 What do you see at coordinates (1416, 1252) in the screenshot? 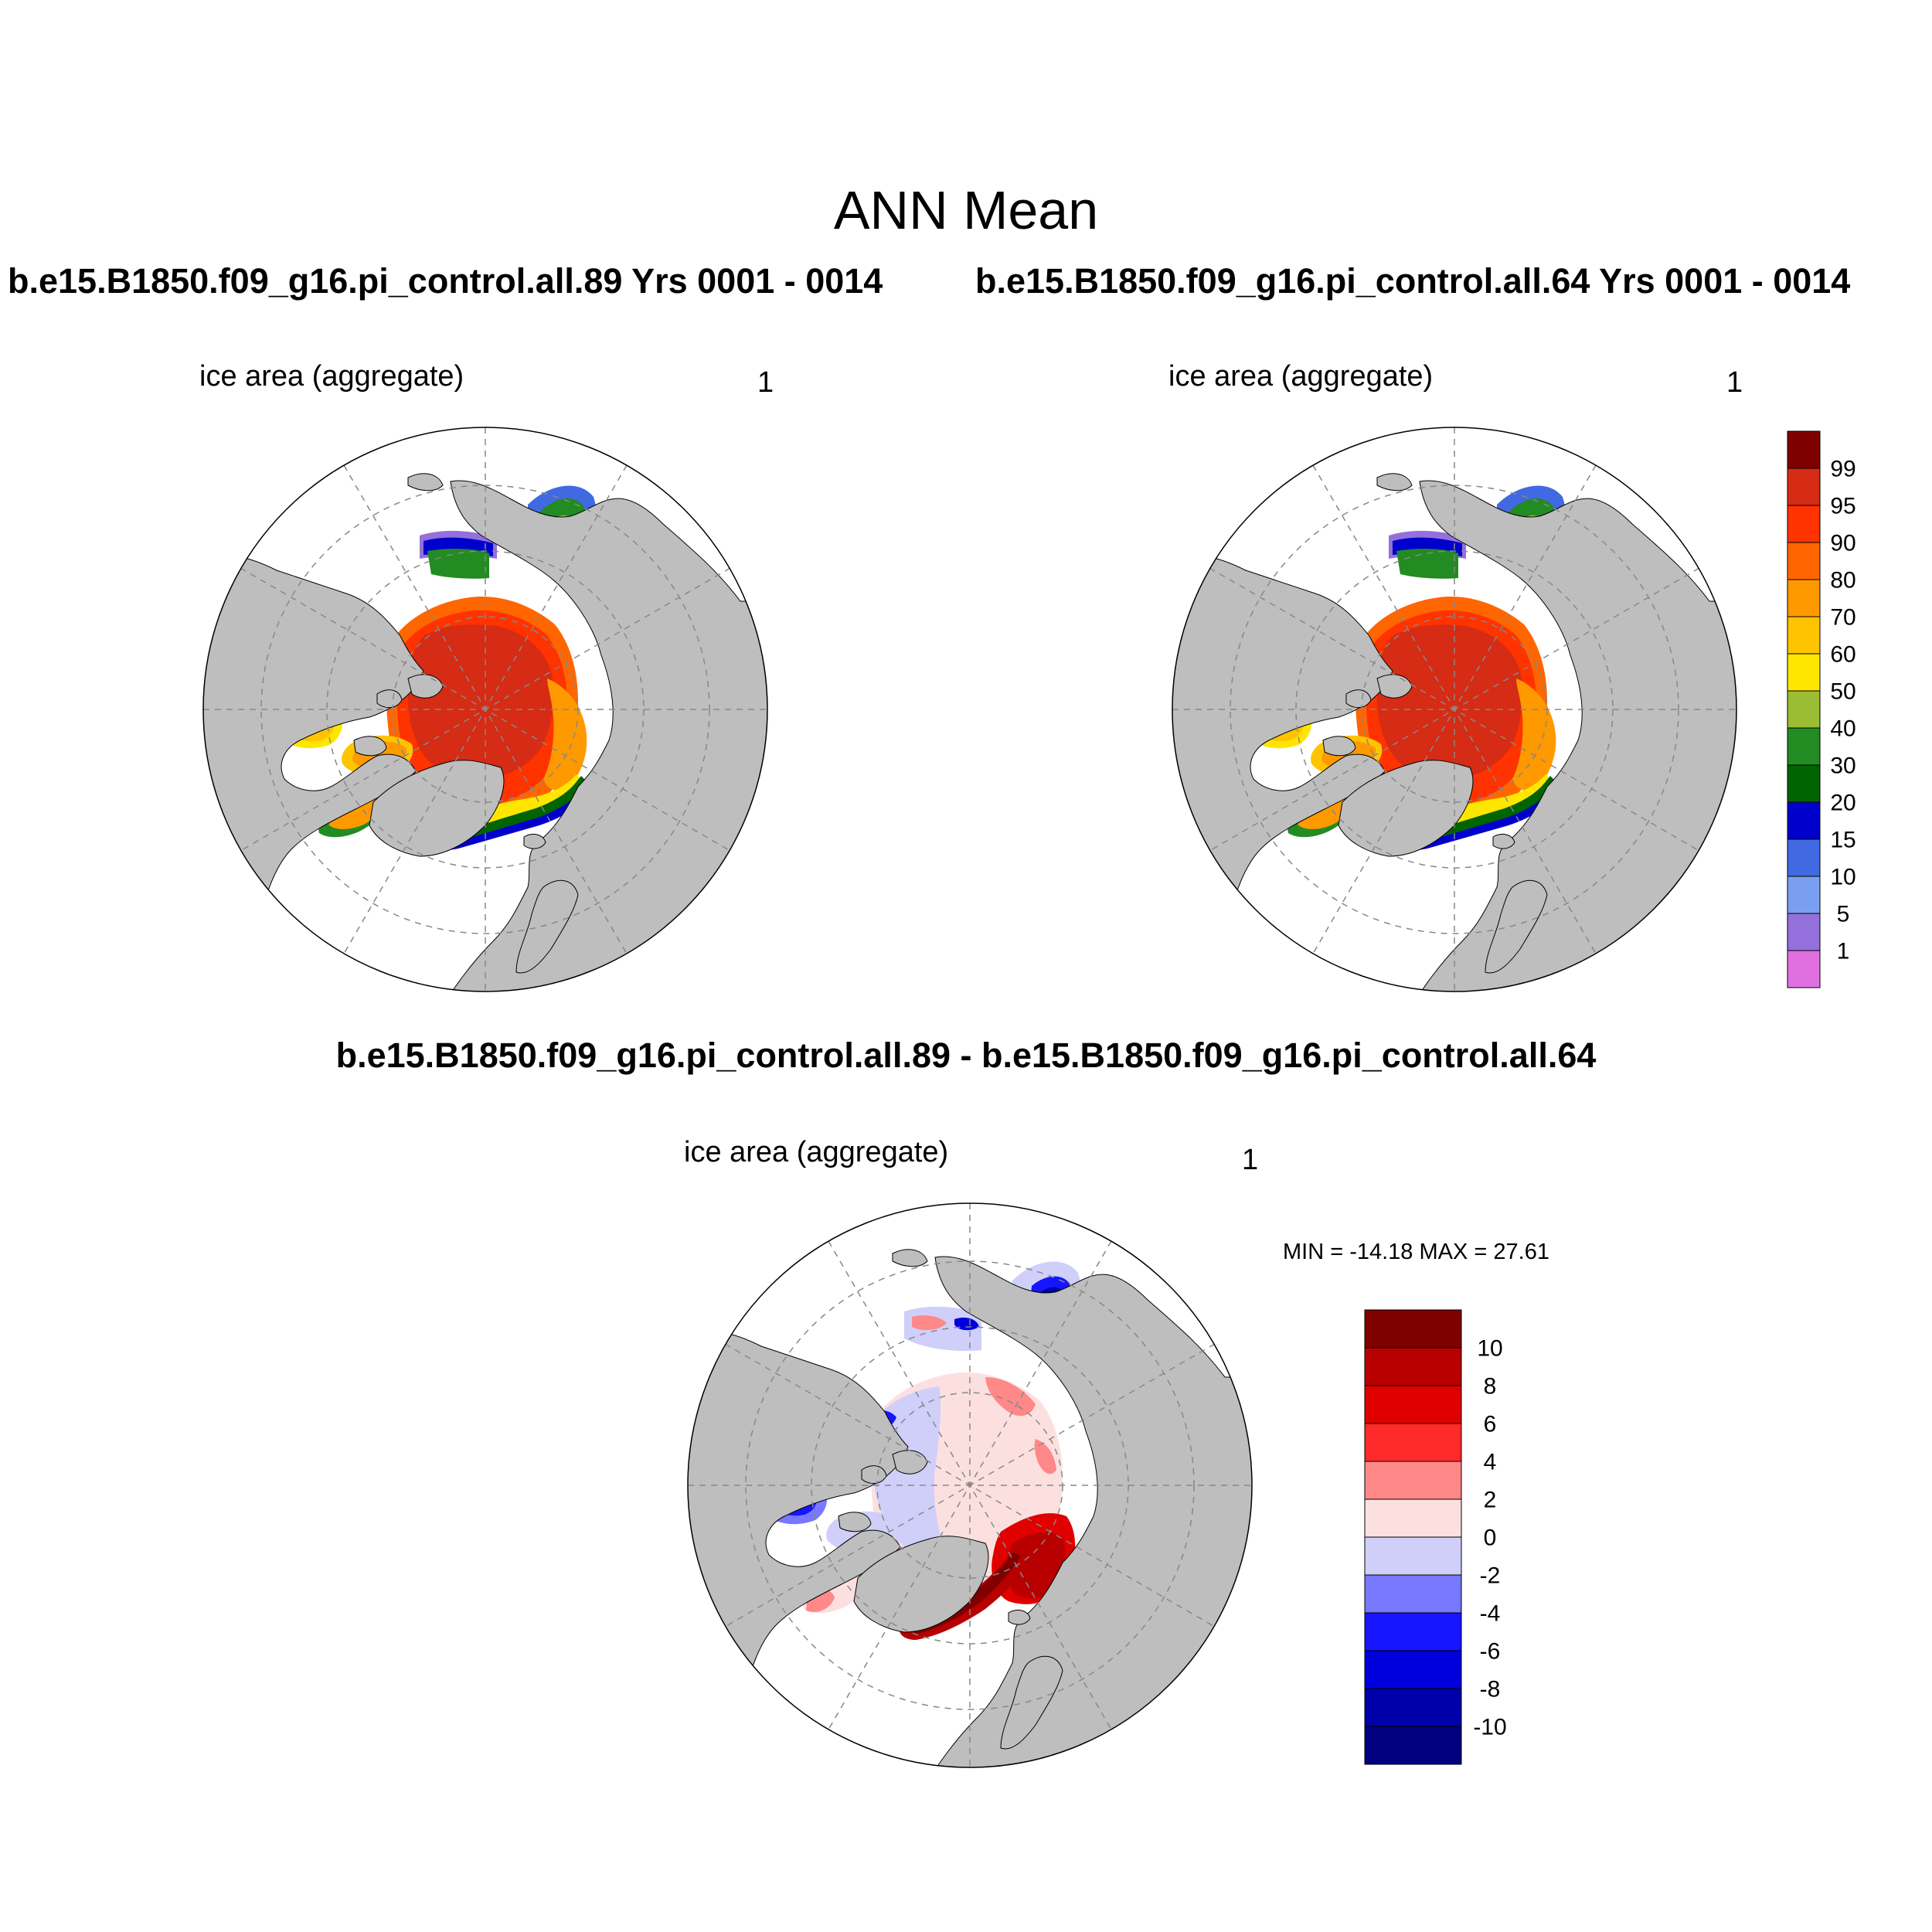
I see `difference-minmax: MIN = -14.18 MAX = 27.61` at bounding box center [1416, 1252].